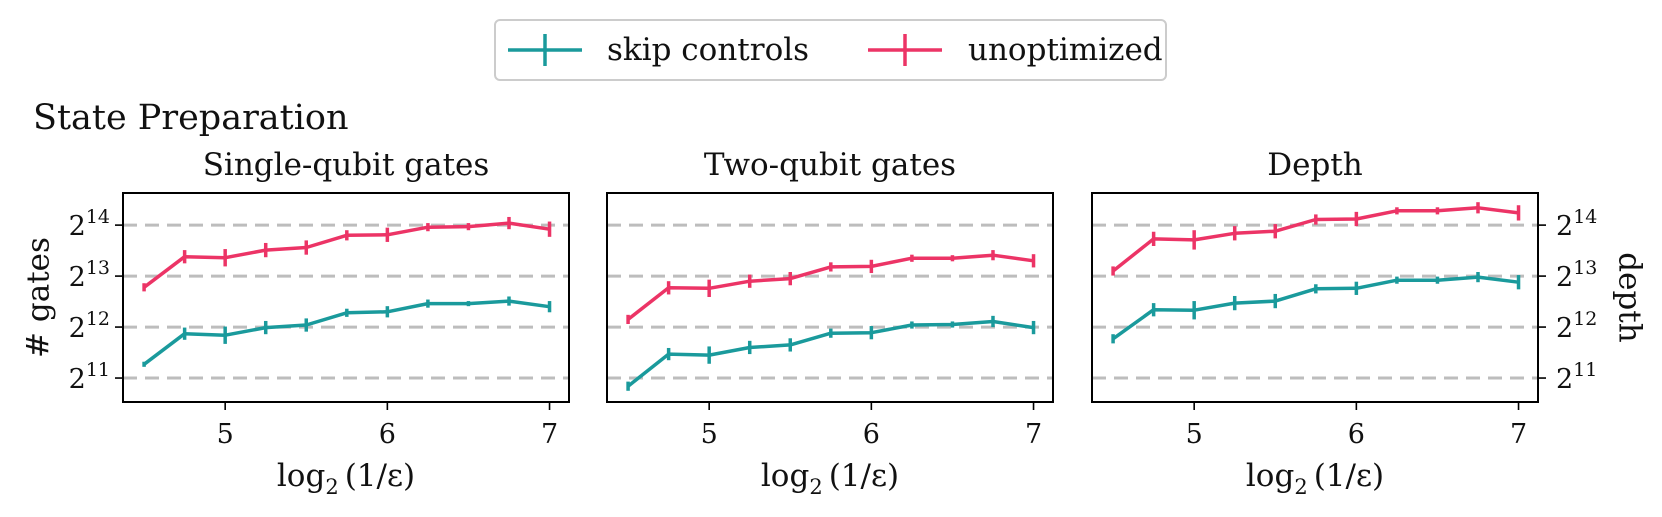 This screenshot has height=517, width=1662. What do you see at coordinates (1065, 50) in the screenshot?
I see `legend-label-unopt: unoptimized` at bounding box center [1065, 50].